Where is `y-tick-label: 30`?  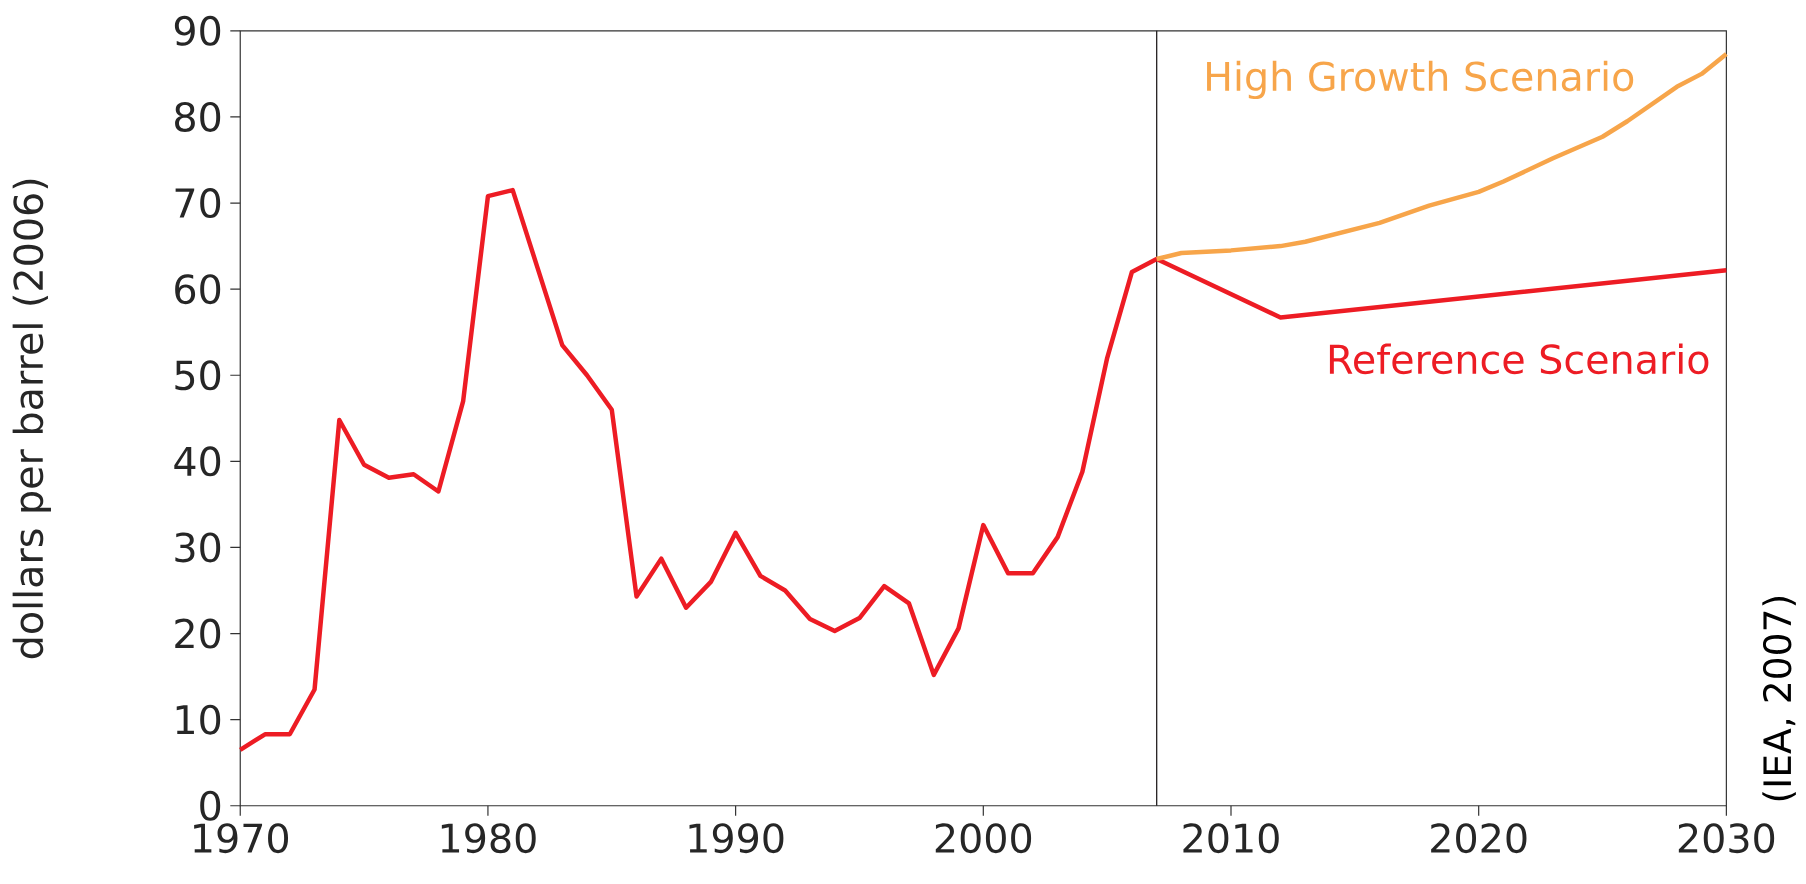
y-tick-label: 30 is located at coordinates (198, 547).